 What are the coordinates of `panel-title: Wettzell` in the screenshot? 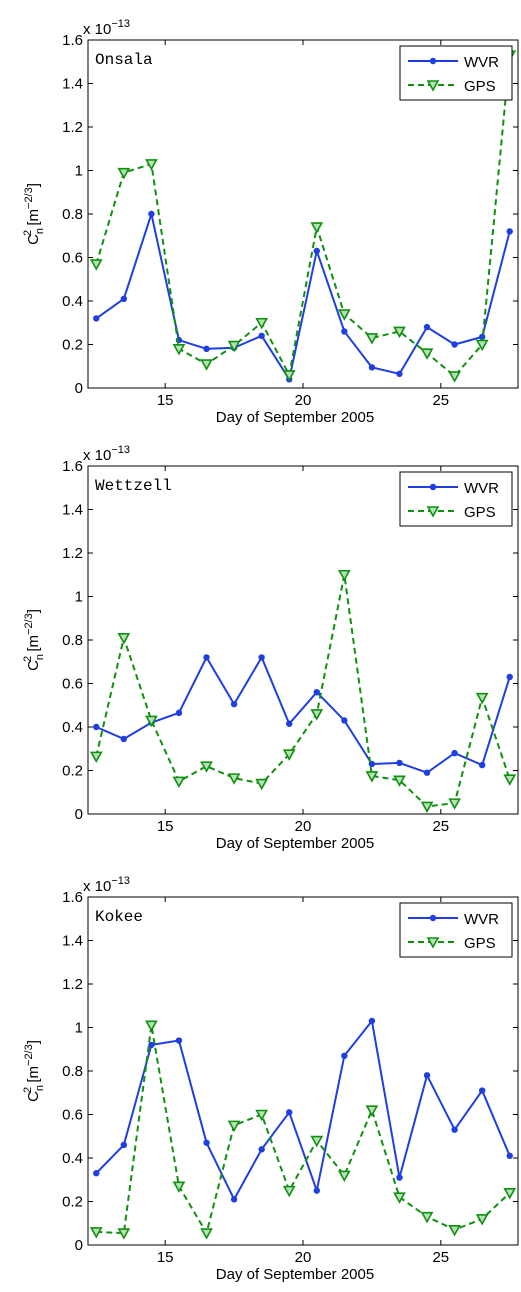 It's located at (133, 486).